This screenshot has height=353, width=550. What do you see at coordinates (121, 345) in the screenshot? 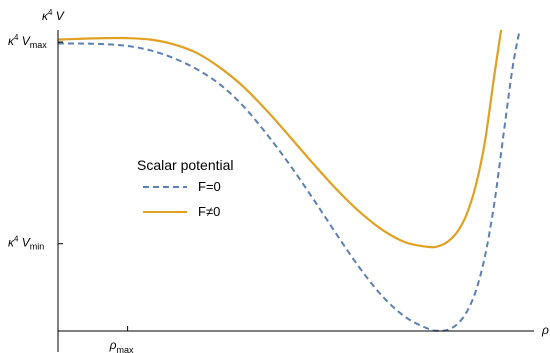
I see `x-tick-label-0: ρmax` at bounding box center [121, 345].